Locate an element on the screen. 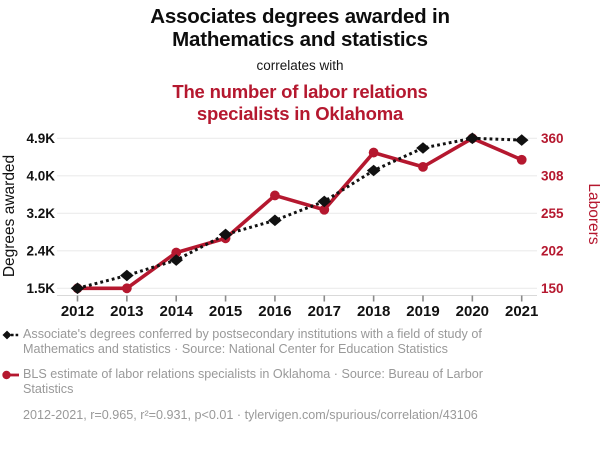 The width and height of the screenshot is (600, 452). right-axis-tick-label: 150 is located at coordinates (552, 288).